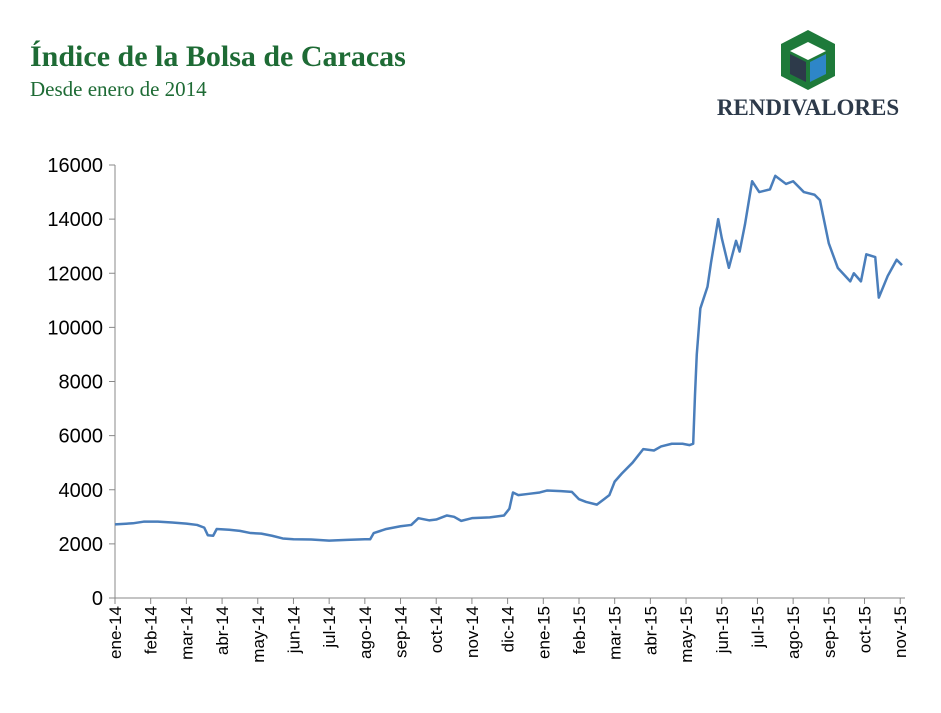 The height and width of the screenshot is (713, 941). Describe the element at coordinates (222, 630) in the screenshot. I see `x-tick-label: abr-14` at that location.